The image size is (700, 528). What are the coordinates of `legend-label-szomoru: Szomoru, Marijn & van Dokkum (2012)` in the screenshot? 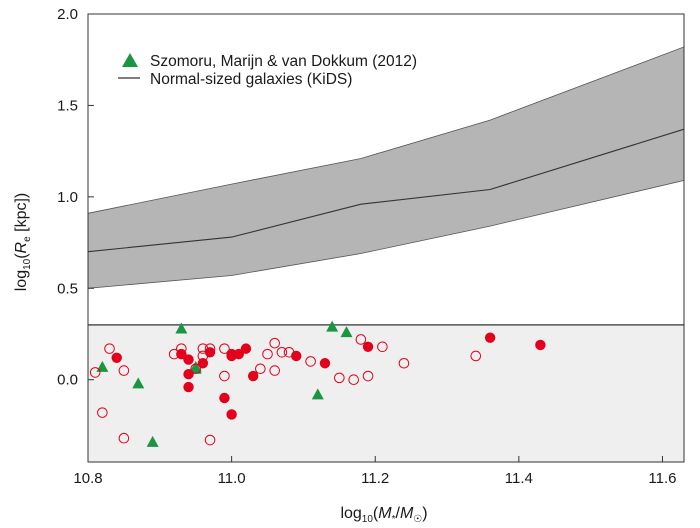 It's located at (283, 61).